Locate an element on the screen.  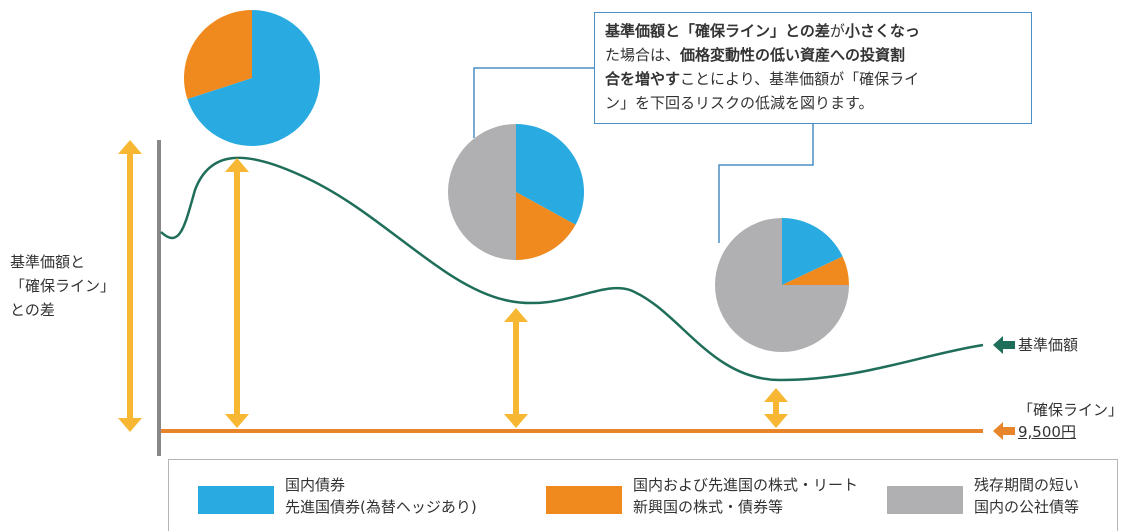
gap-label-line-3: との差 is located at coordinates (32, 310).